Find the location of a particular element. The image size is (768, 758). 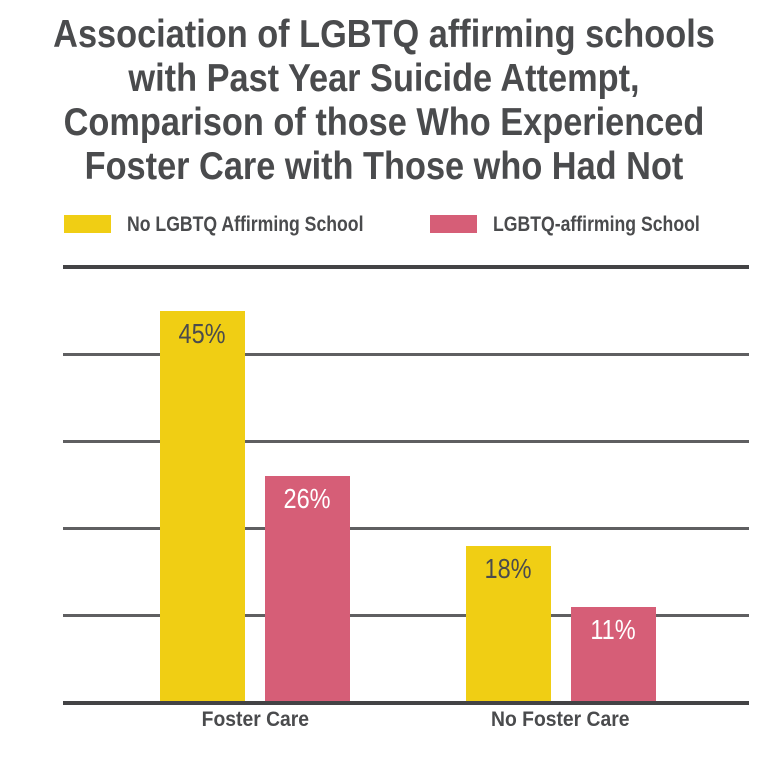

category-label-foster-care: Foster Care is located at coordinates (255, 719).